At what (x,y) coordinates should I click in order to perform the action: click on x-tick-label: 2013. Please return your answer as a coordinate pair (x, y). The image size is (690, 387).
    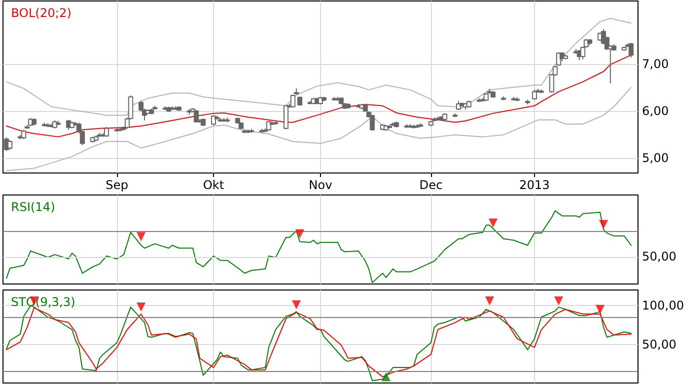
    Looking at the image, I should click on (534, 185).